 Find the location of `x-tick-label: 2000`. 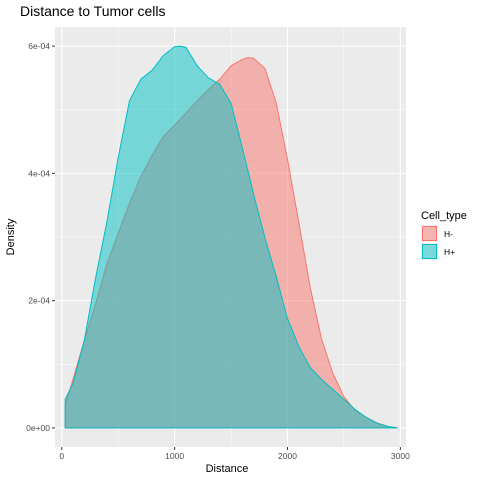

x-tick-label: 2000 is located at coordinates (287, 456).